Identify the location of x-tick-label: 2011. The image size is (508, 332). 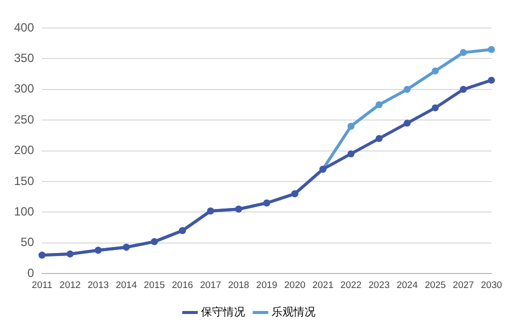
(42, 285).